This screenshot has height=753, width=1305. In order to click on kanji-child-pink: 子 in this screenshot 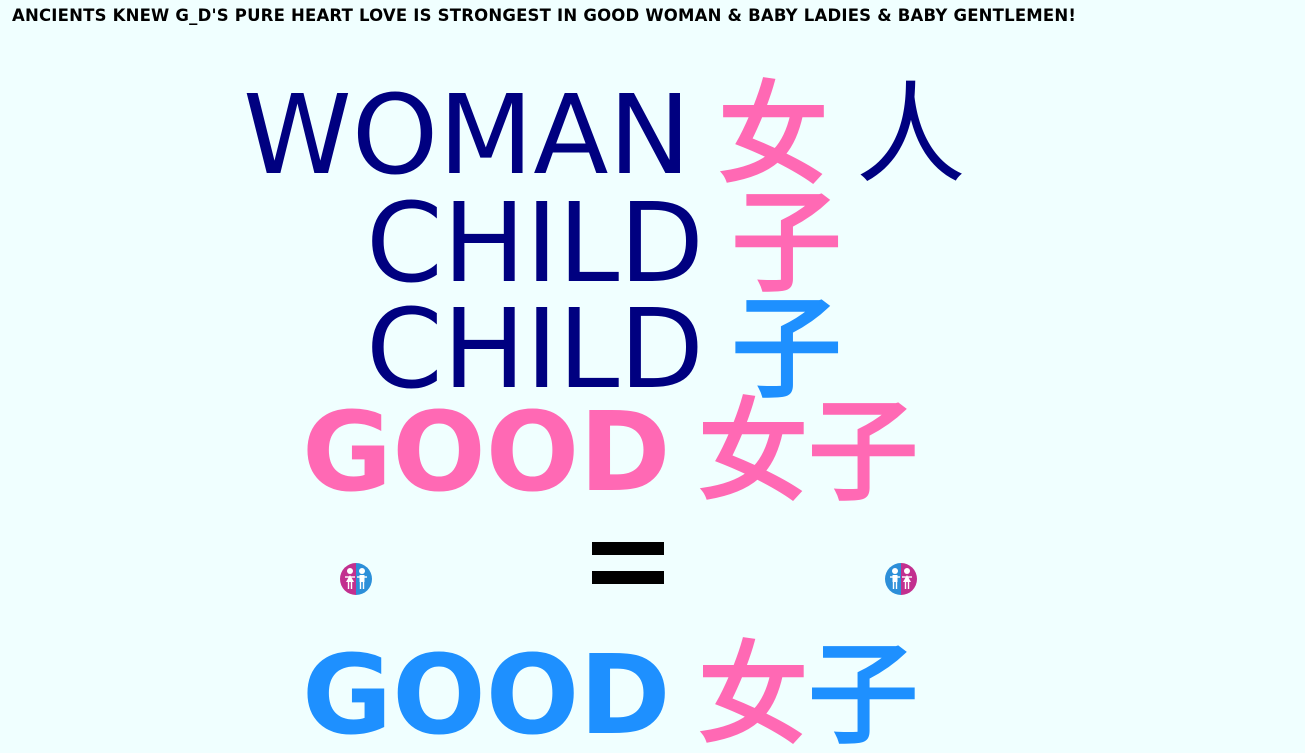, I will do `click(786, 243)`.